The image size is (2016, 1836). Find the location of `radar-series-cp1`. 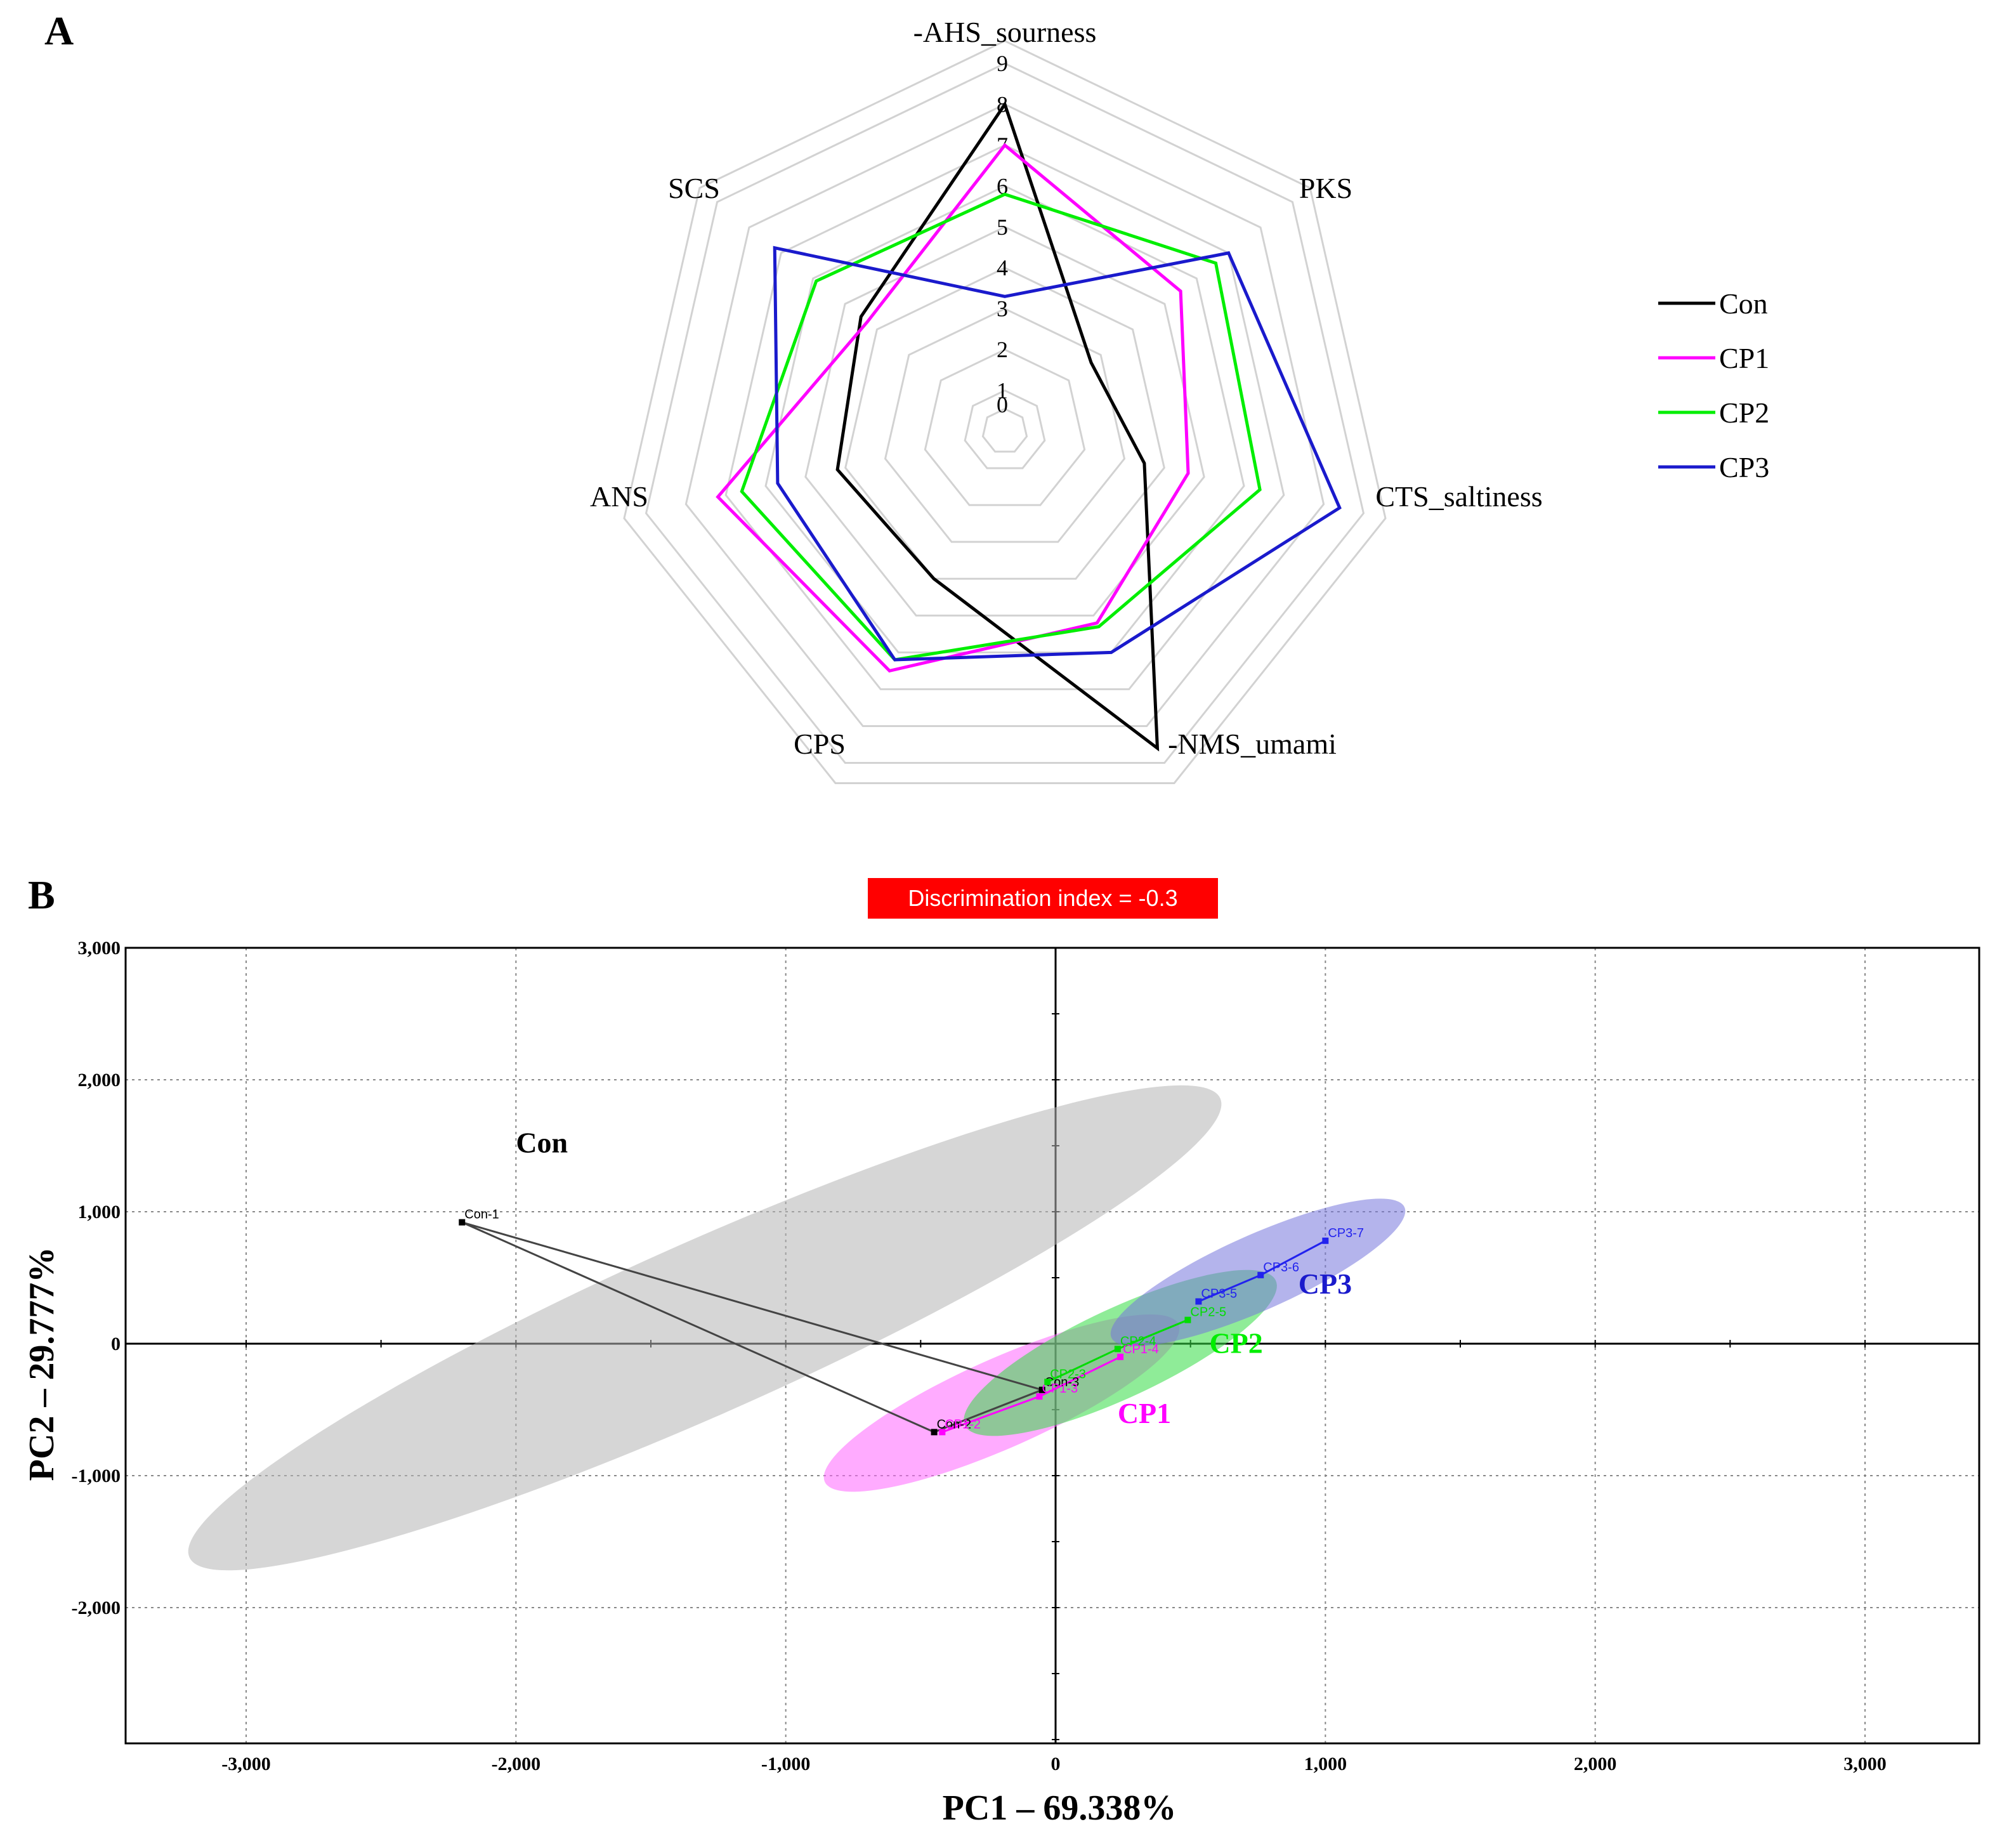

radar-series-cp1 is located at coordinates (953, 408).